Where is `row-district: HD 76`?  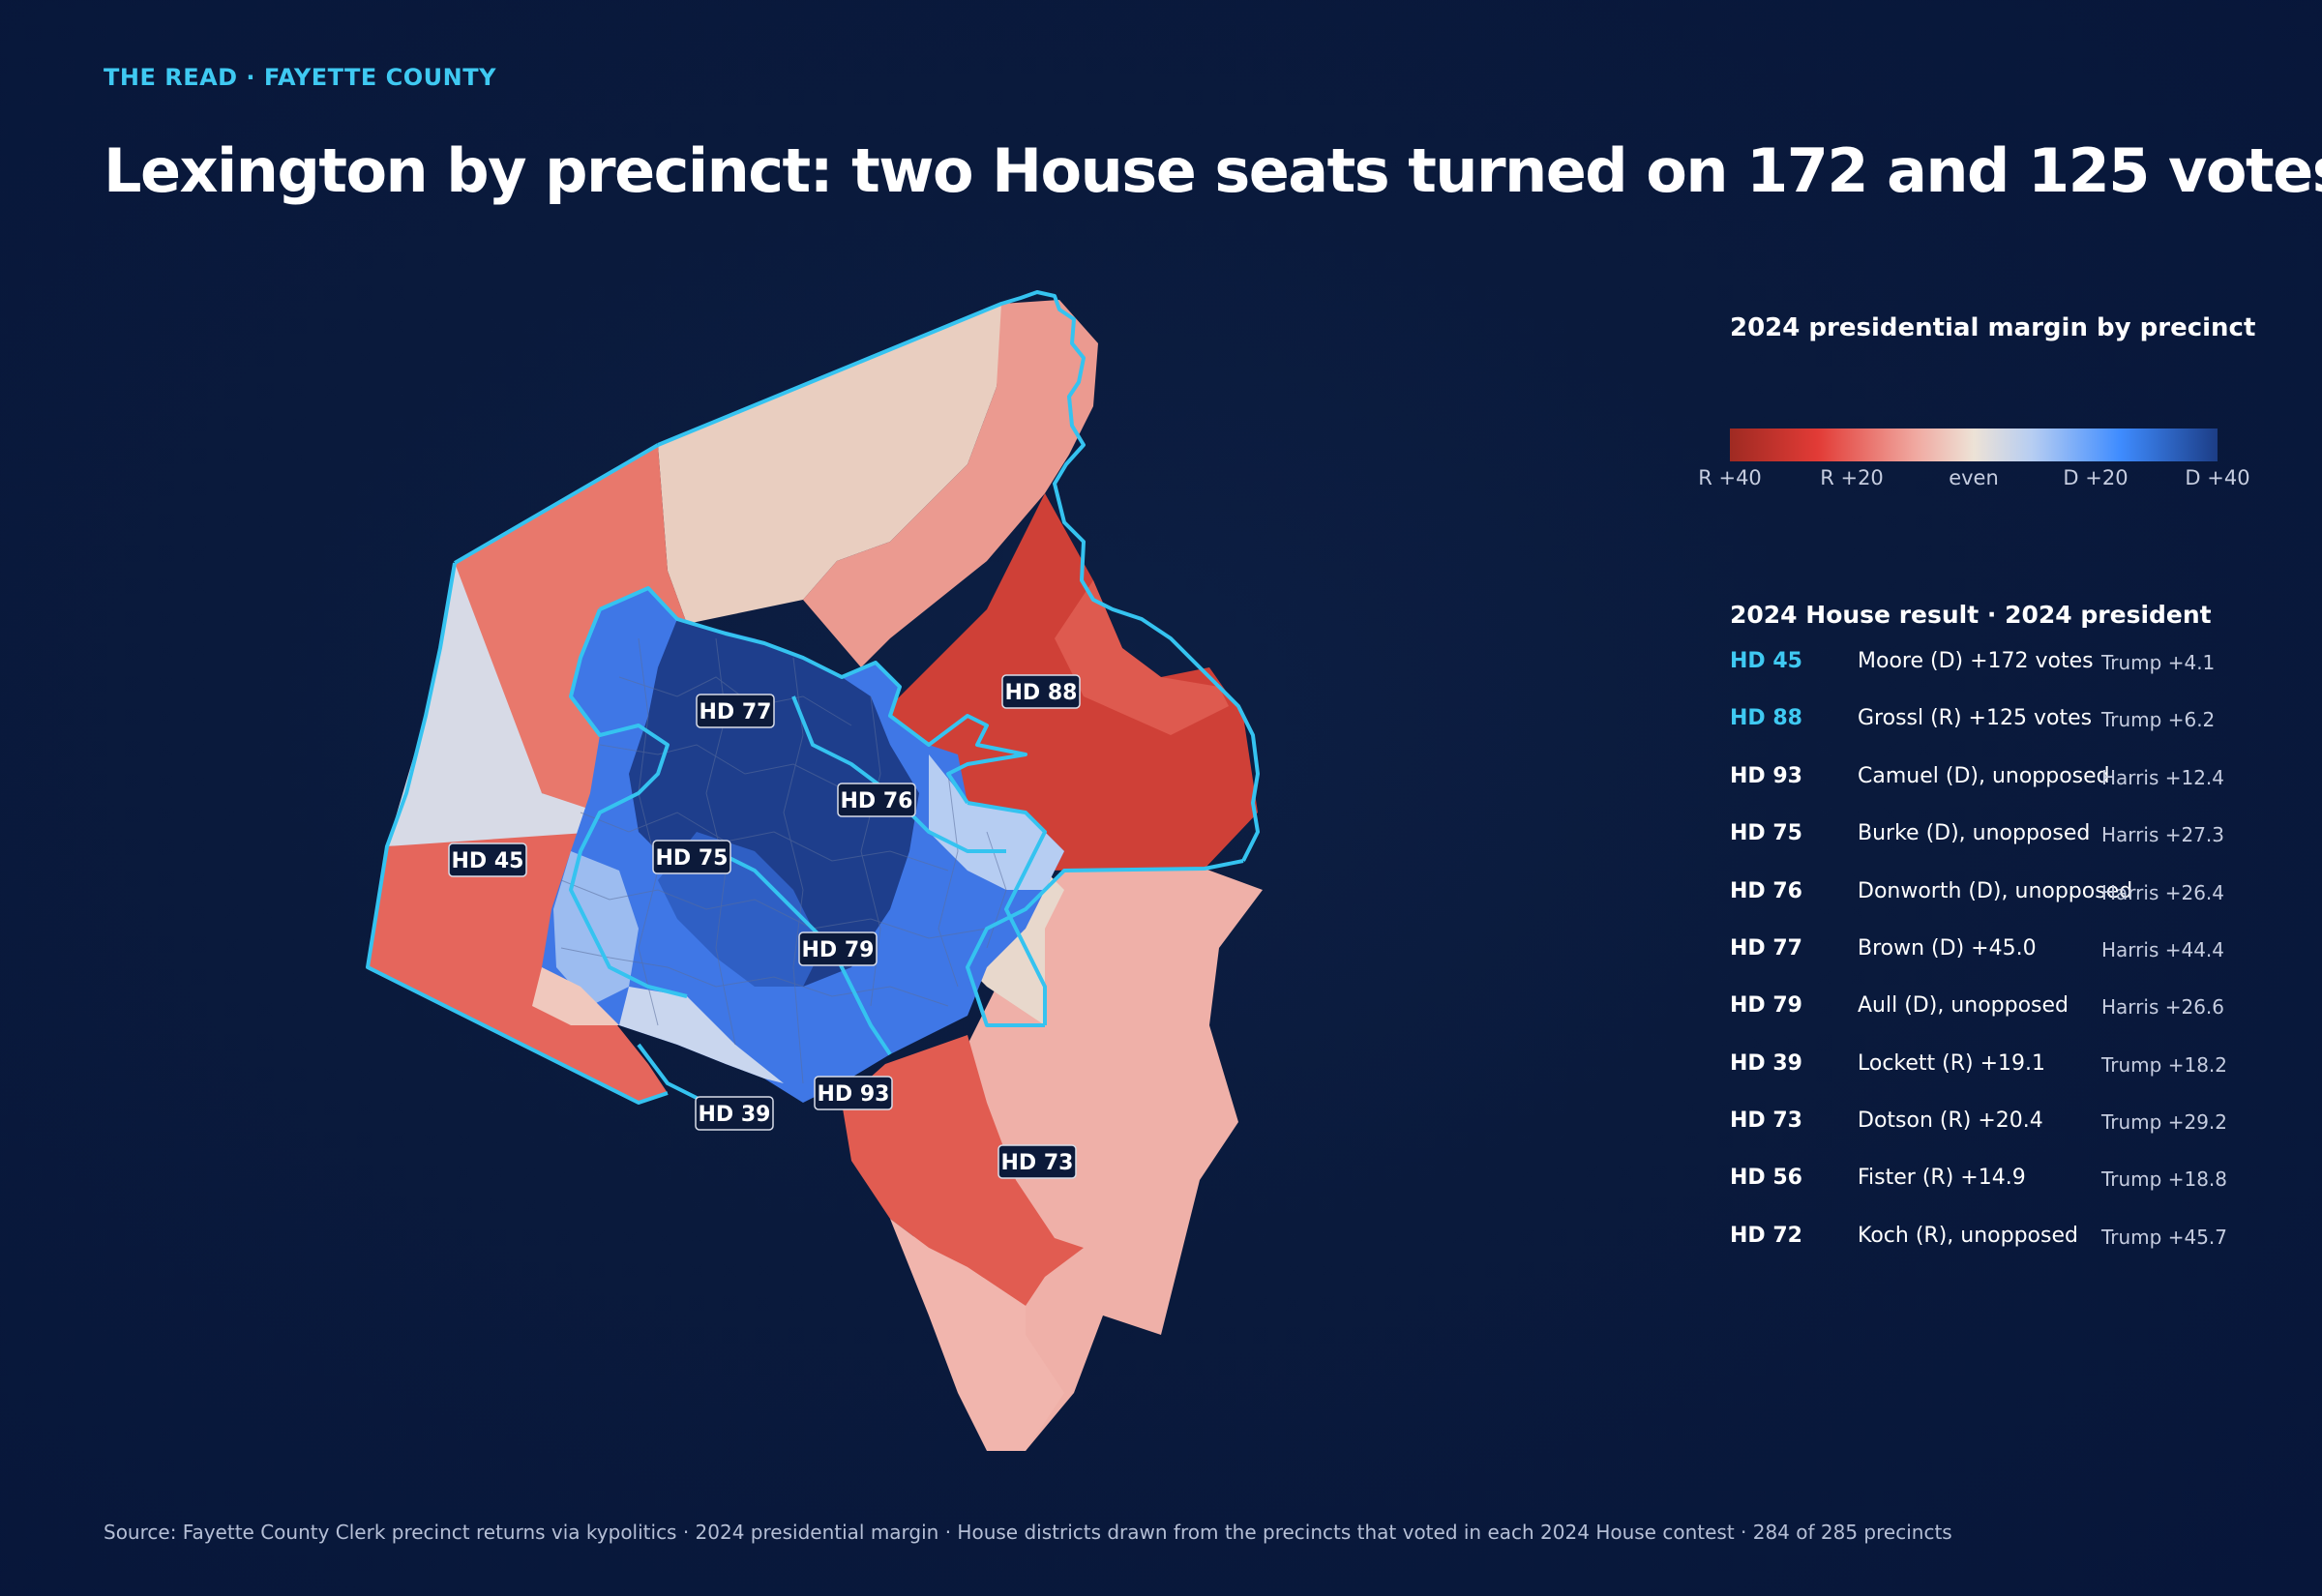 row-district: HD 76 is located at coordinates (1766, 891).